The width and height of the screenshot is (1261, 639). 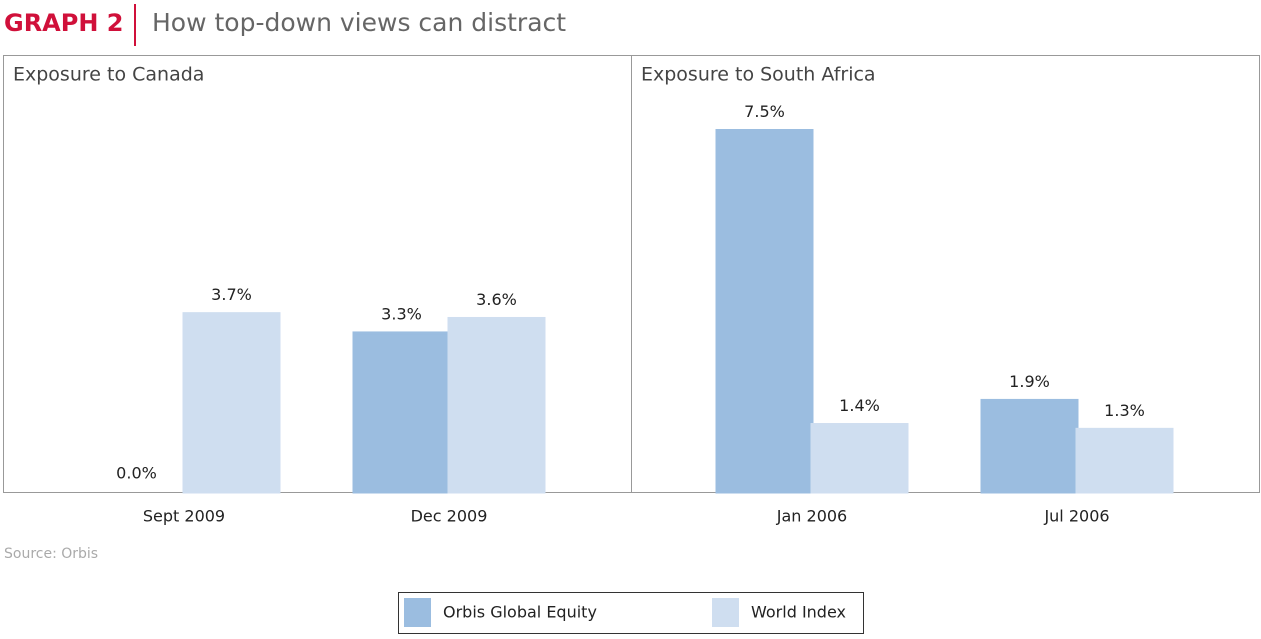 What do you see at coordinates (51, 554) in the screenshot?
I see `source: Source: Orbis` at bounding box center [51, 554].